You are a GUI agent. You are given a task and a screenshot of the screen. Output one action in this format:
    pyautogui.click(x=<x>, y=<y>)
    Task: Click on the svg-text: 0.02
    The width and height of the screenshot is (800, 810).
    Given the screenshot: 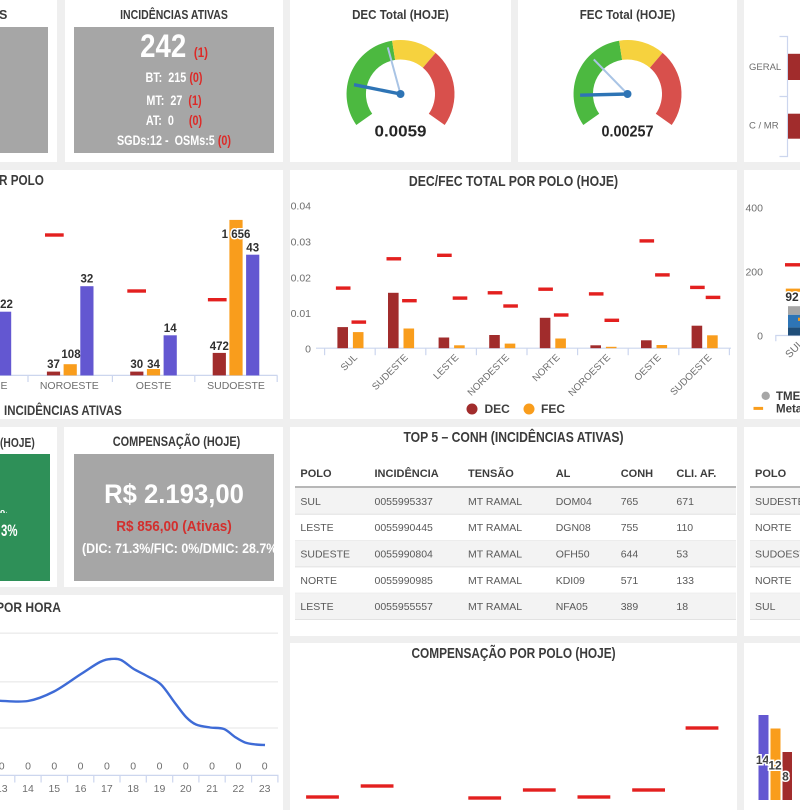 What is the action you would take?
    pyautogui.click(x=301, y=279)
    